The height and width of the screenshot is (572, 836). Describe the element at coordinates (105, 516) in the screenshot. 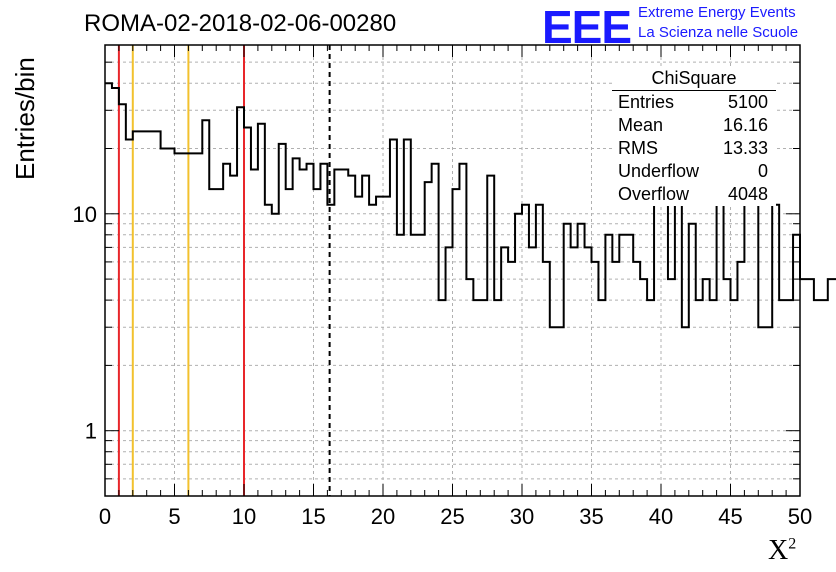

I see `x-tick-label: 0` at that location.